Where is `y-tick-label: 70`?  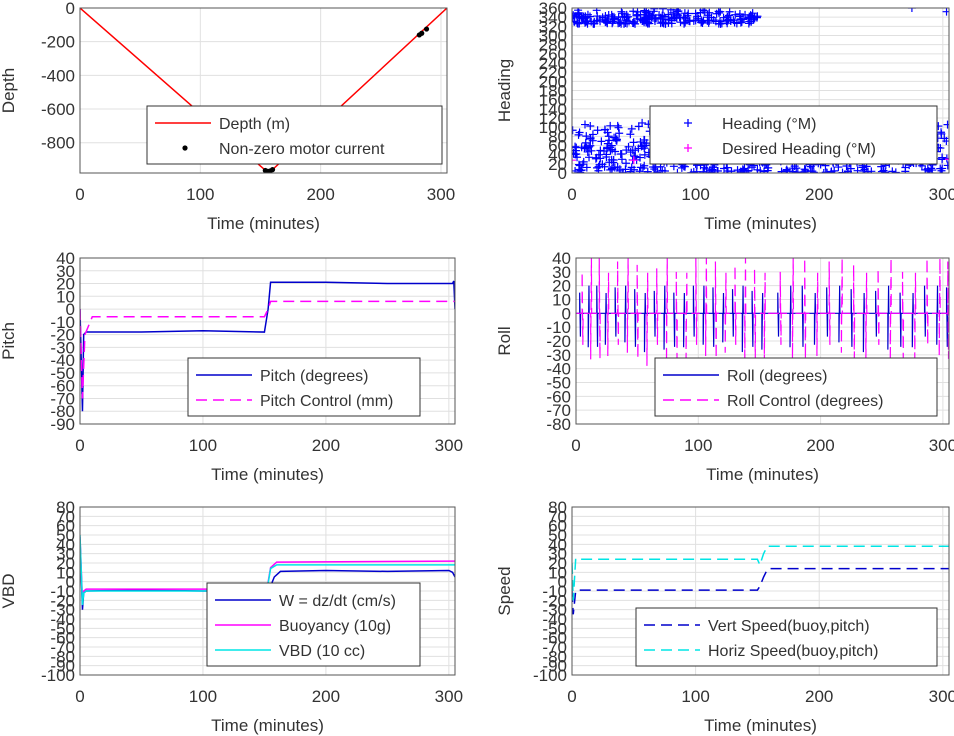 y-tick-label: 70 is located at coordinates (557, 516).